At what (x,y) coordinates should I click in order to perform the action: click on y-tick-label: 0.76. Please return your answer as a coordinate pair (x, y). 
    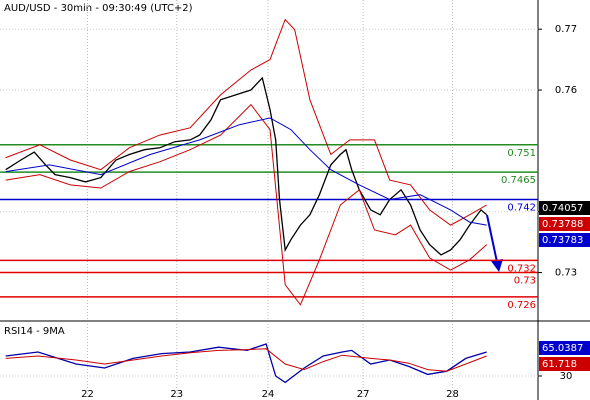
    Looking at the image, I should click on (566, 90).